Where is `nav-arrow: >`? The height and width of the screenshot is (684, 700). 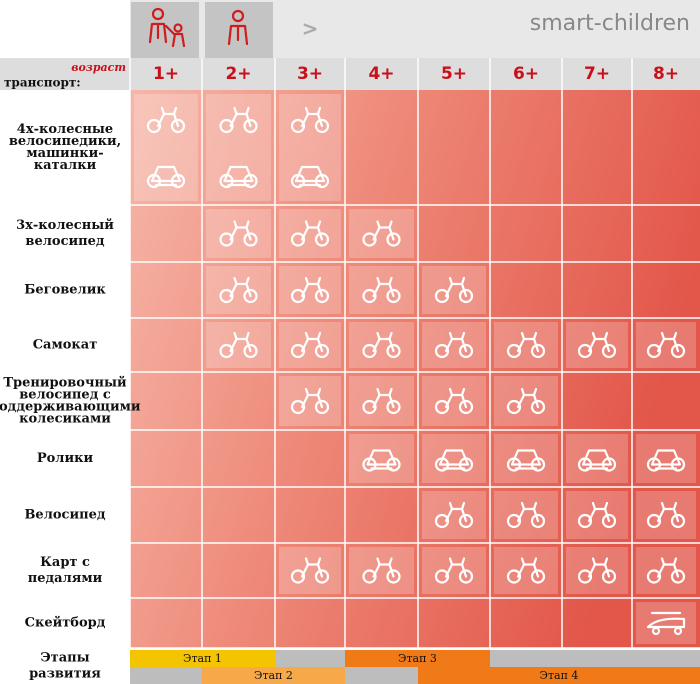 nav-arrow: > is located at coordinates (310, 29).